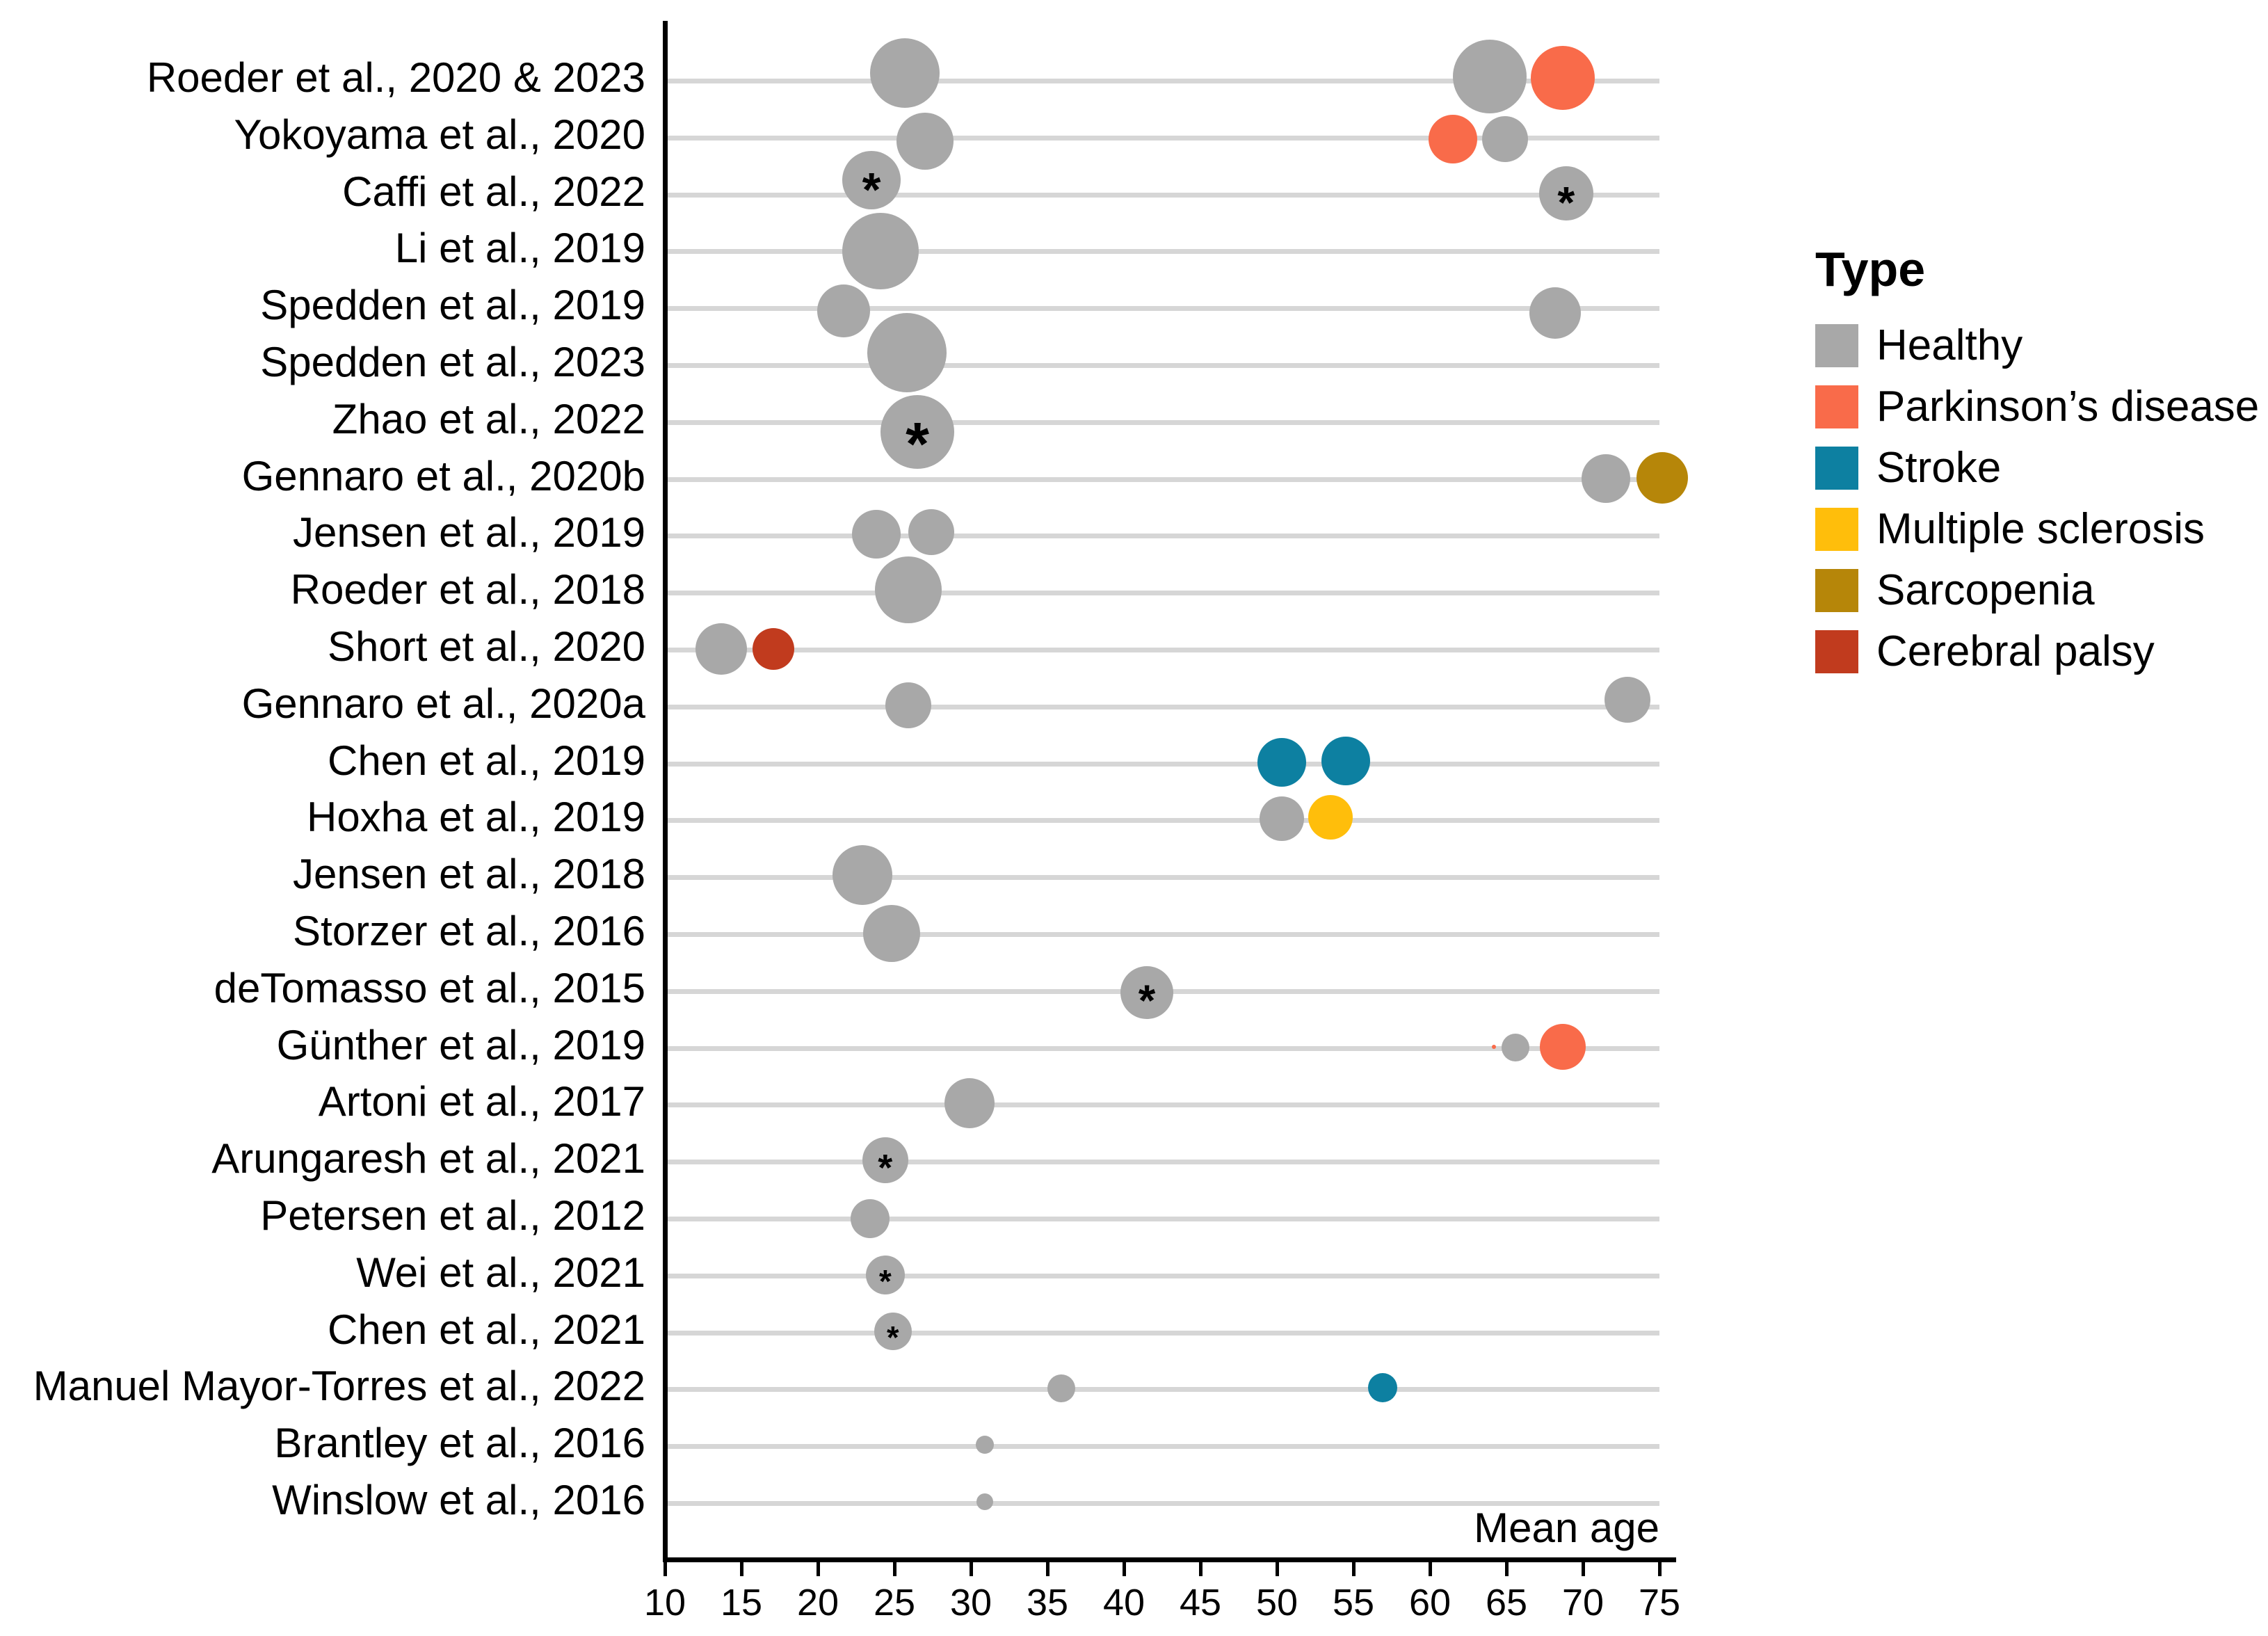 The image size is (2268, 1636). I want to click on row-label: Jensen et al., 2018, so click(468, 874).